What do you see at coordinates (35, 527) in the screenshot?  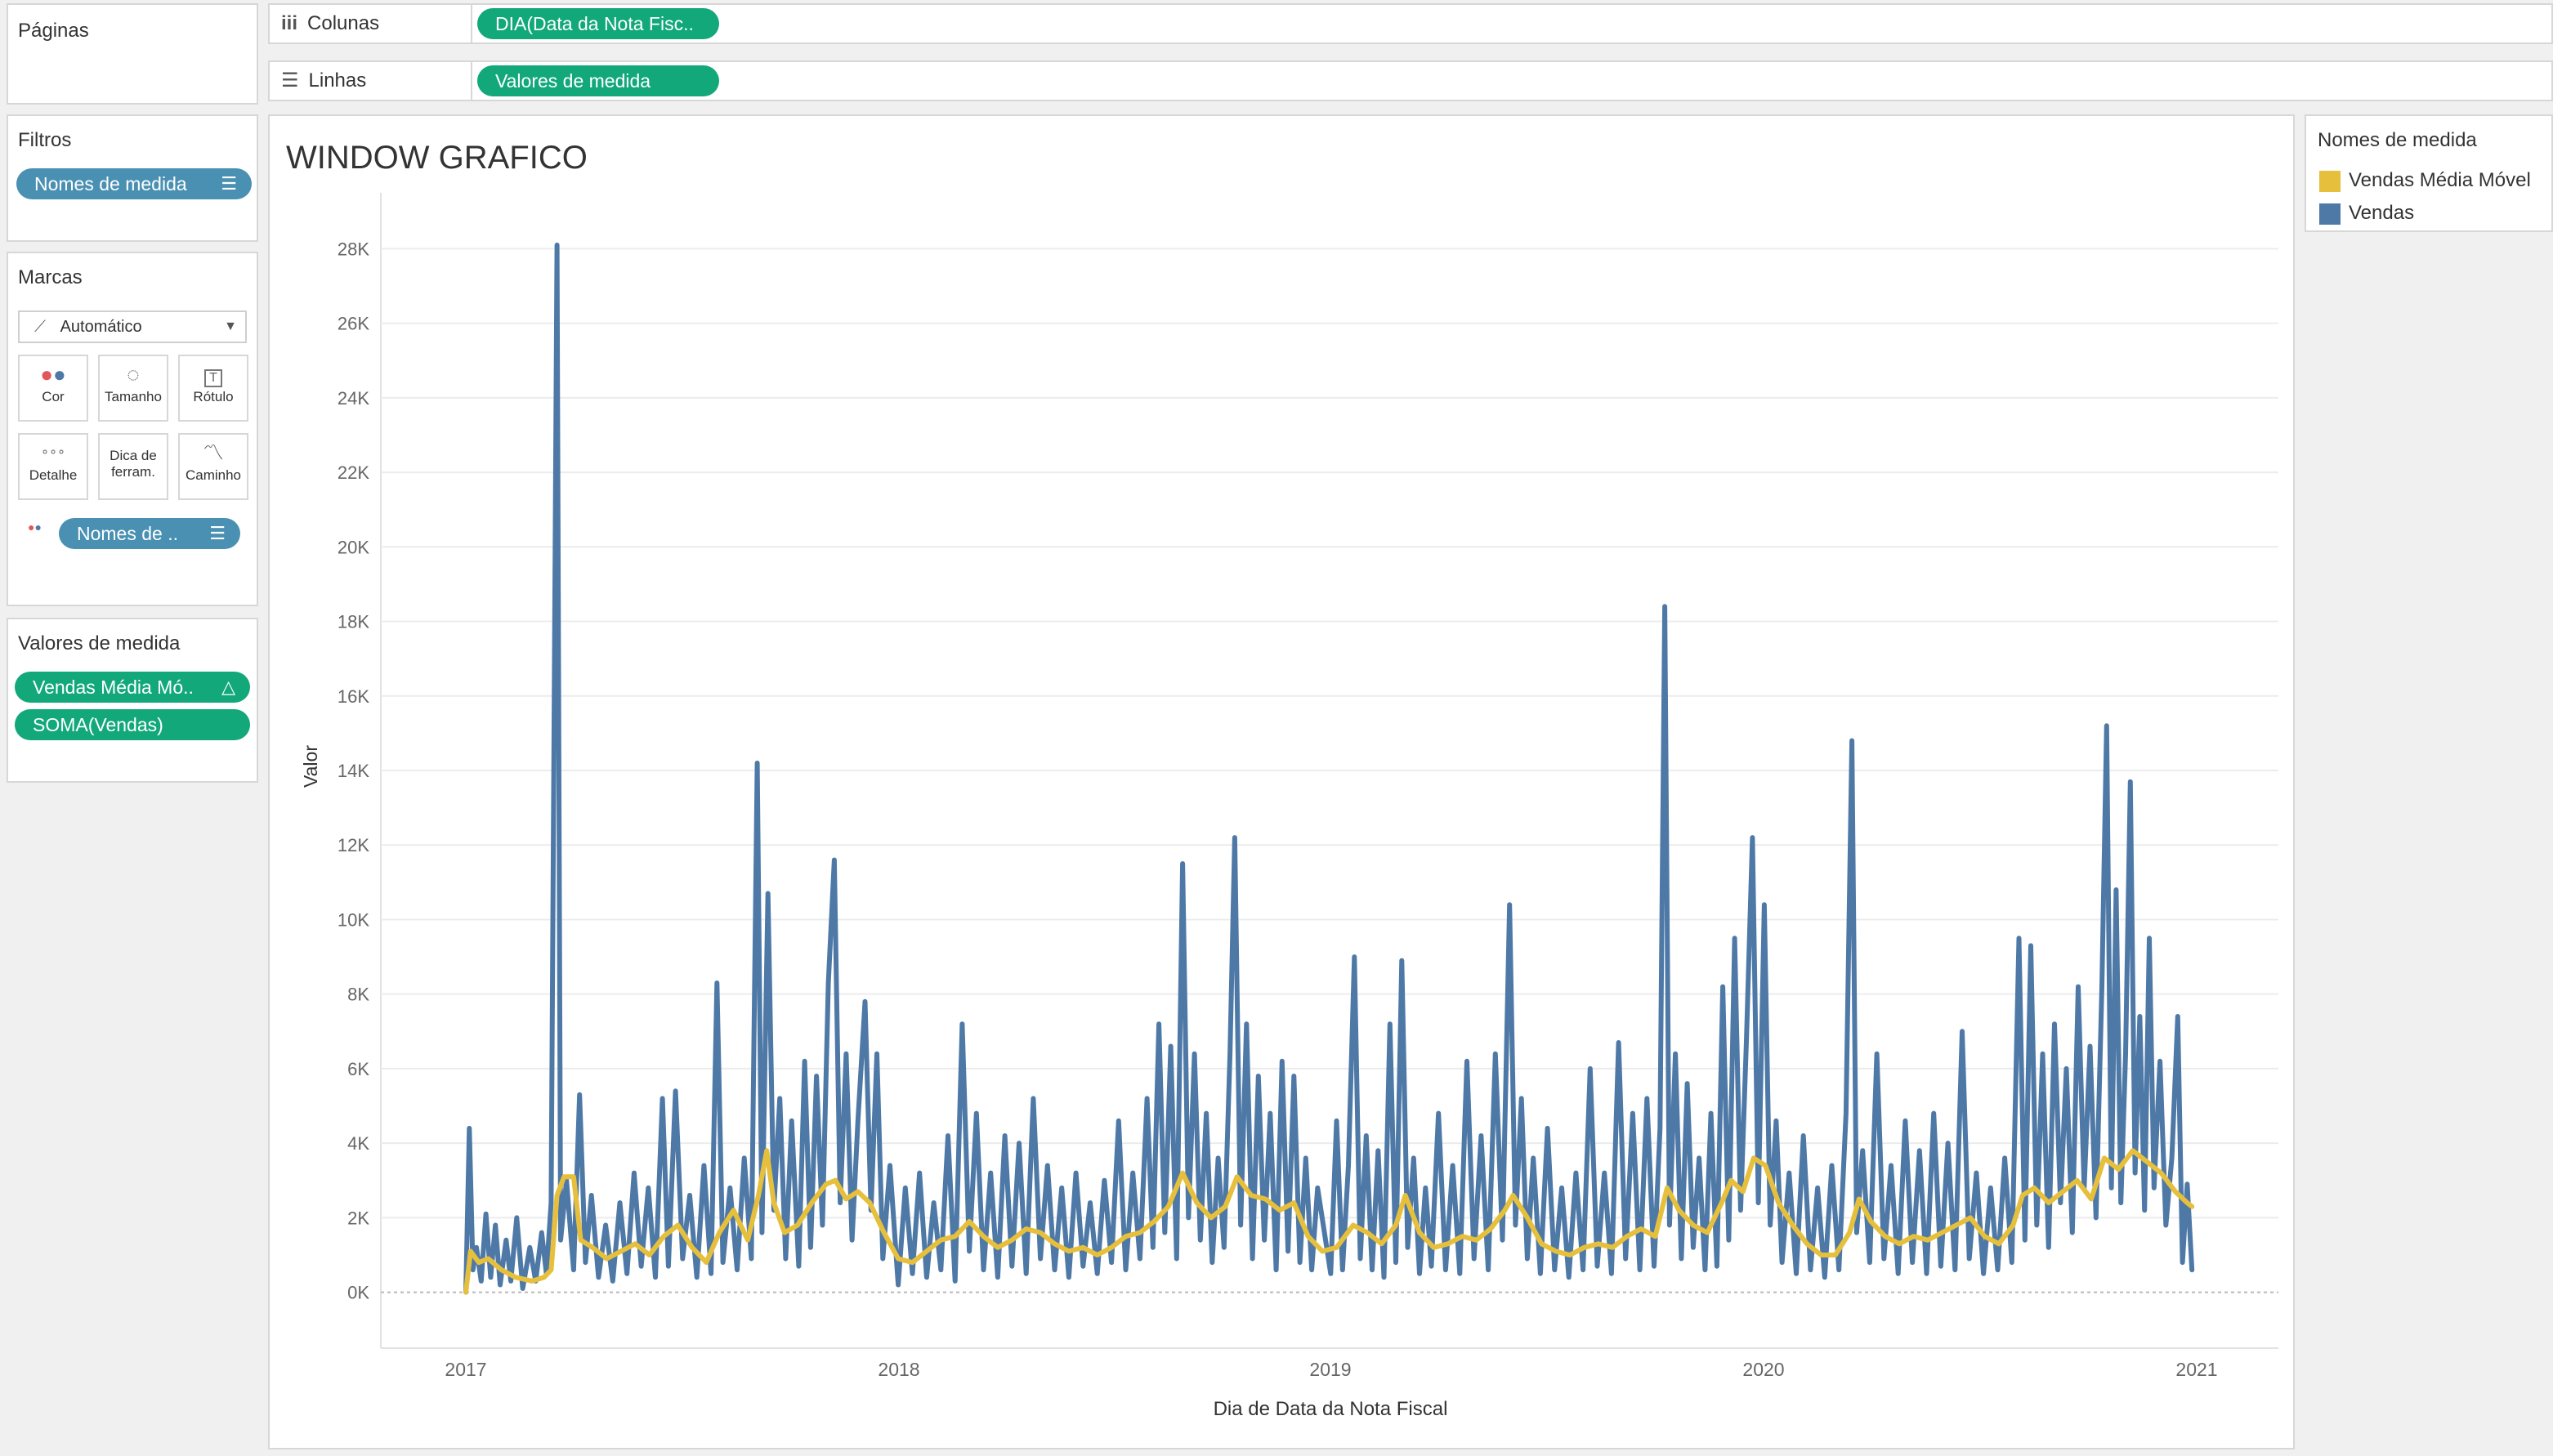 I see `color-field-icon: ●●` at bounding box center [35, 527].